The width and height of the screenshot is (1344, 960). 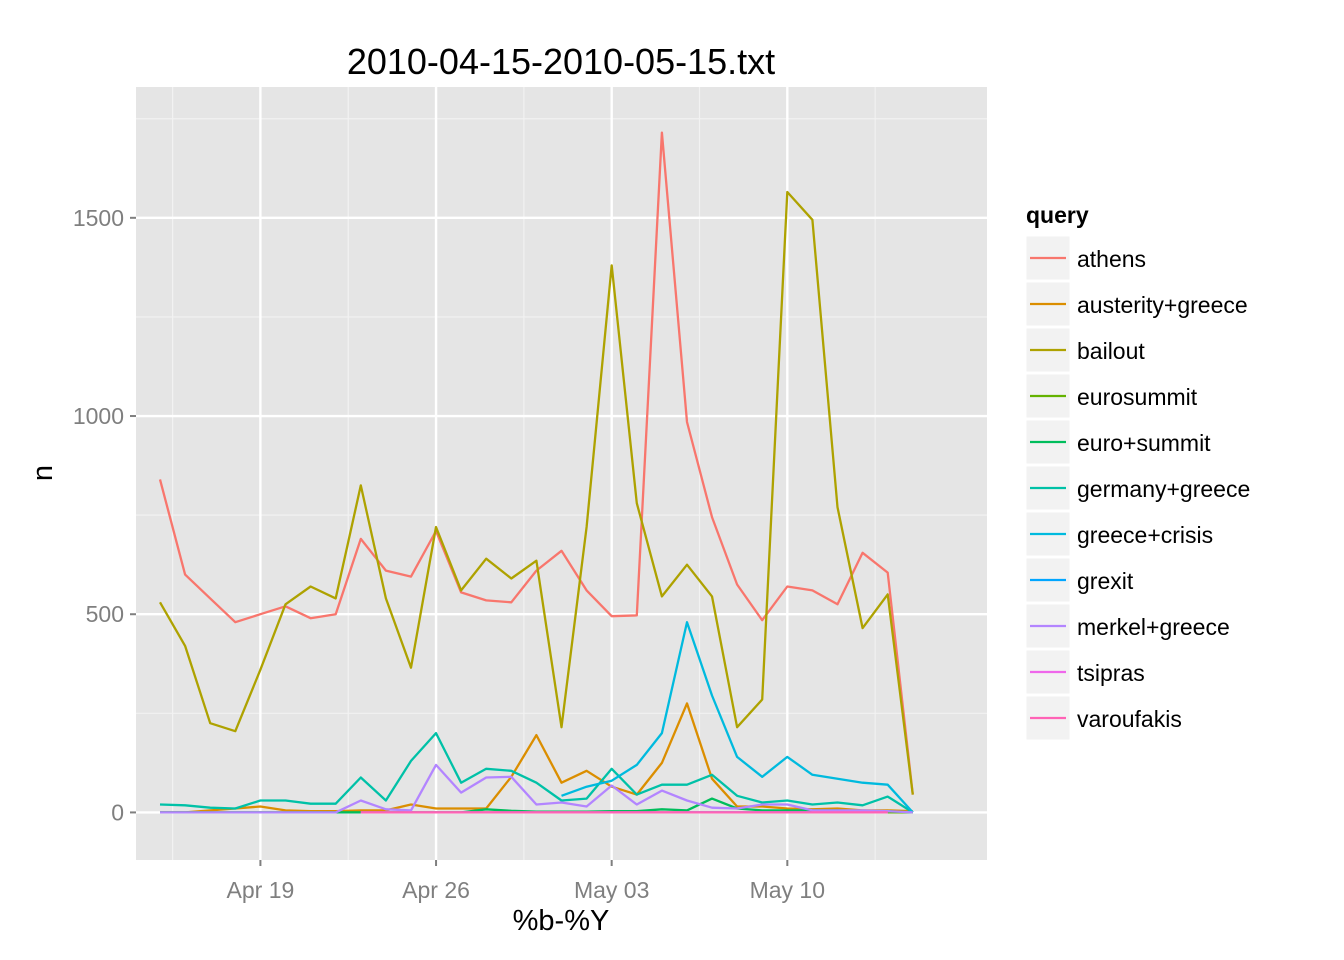 I want to click on chart-title: 2010-04-15-2010-05-15.txt, so click(x=561, y=61).